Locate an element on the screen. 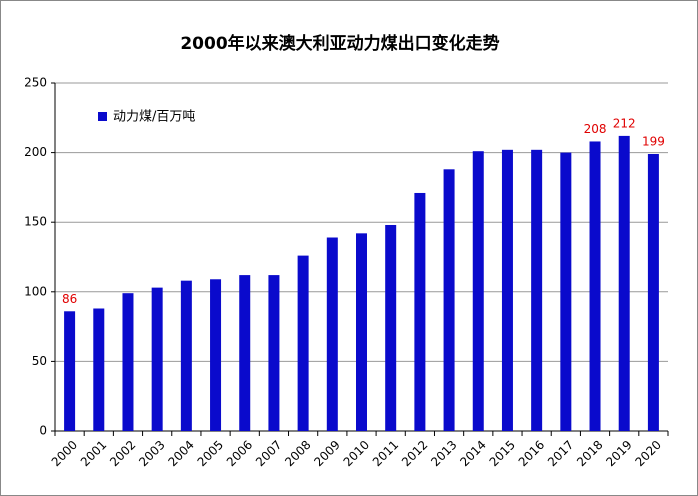 The image size is (698, 496). y-tick-label: 100 is located at coordinates (35, 291).